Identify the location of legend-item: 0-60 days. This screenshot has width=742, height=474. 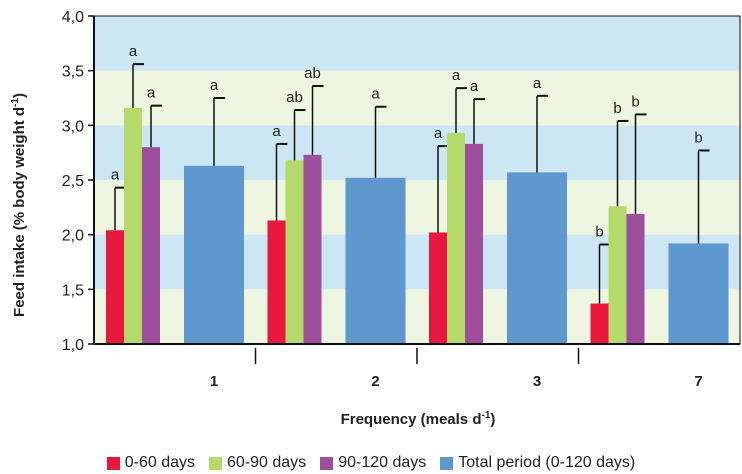
(151, 463).